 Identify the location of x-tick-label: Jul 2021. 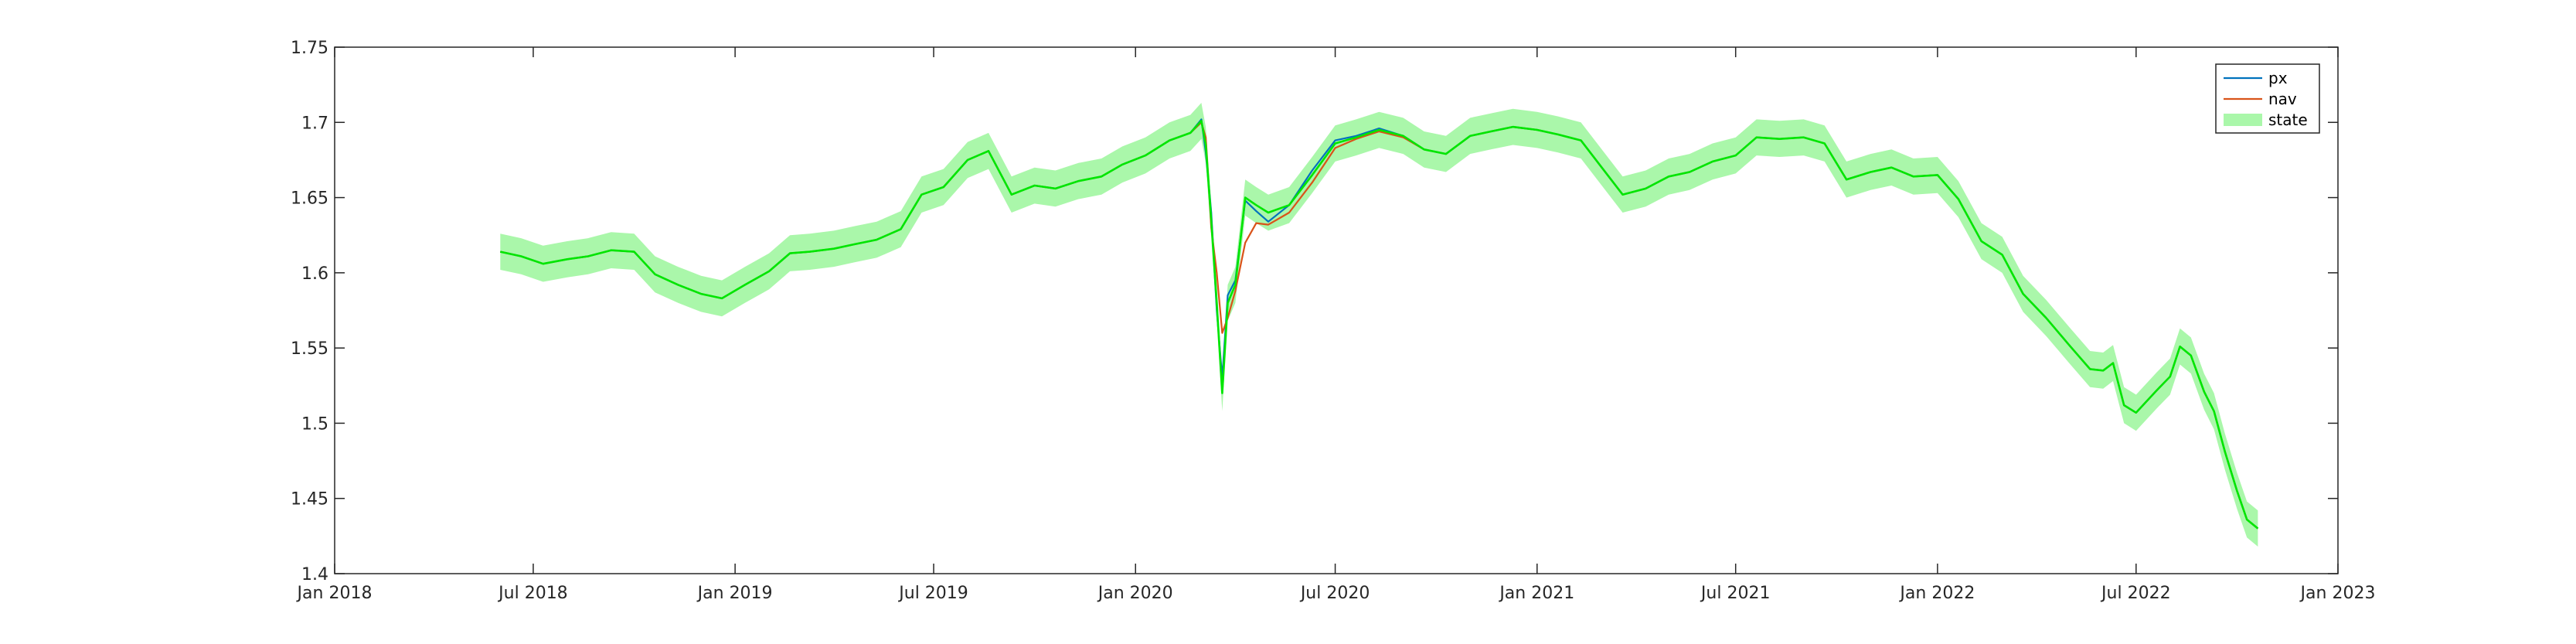
(1736, 593).